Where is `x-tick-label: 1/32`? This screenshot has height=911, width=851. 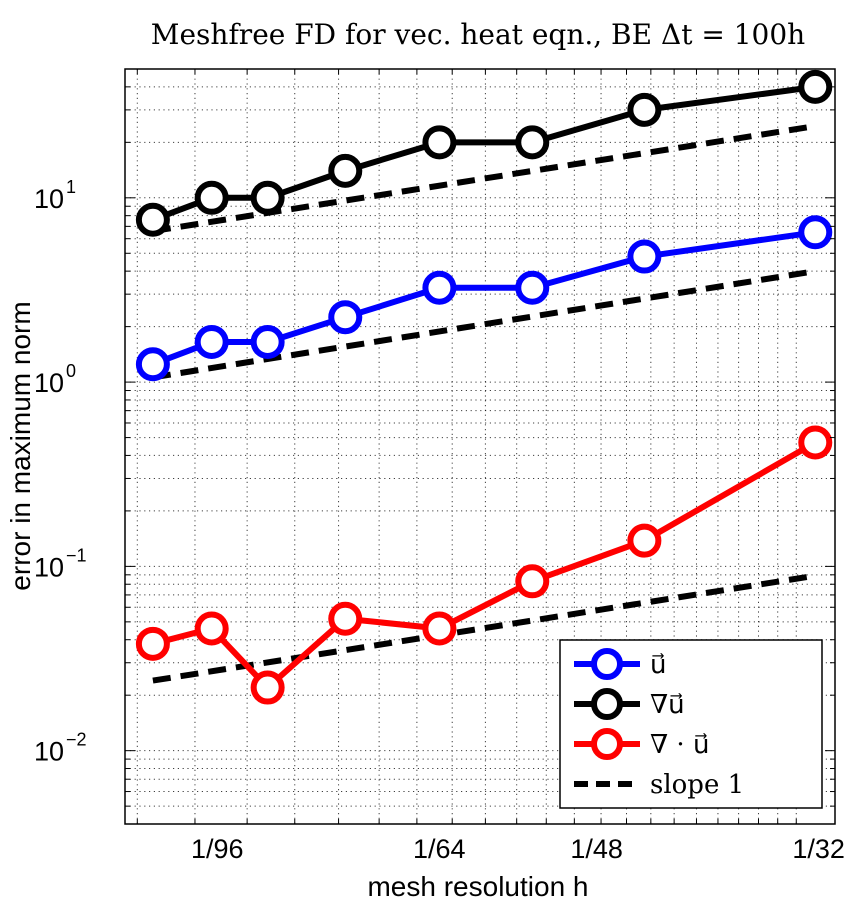 x-tick-label: 1/32 is located at coordinates (818, 849).